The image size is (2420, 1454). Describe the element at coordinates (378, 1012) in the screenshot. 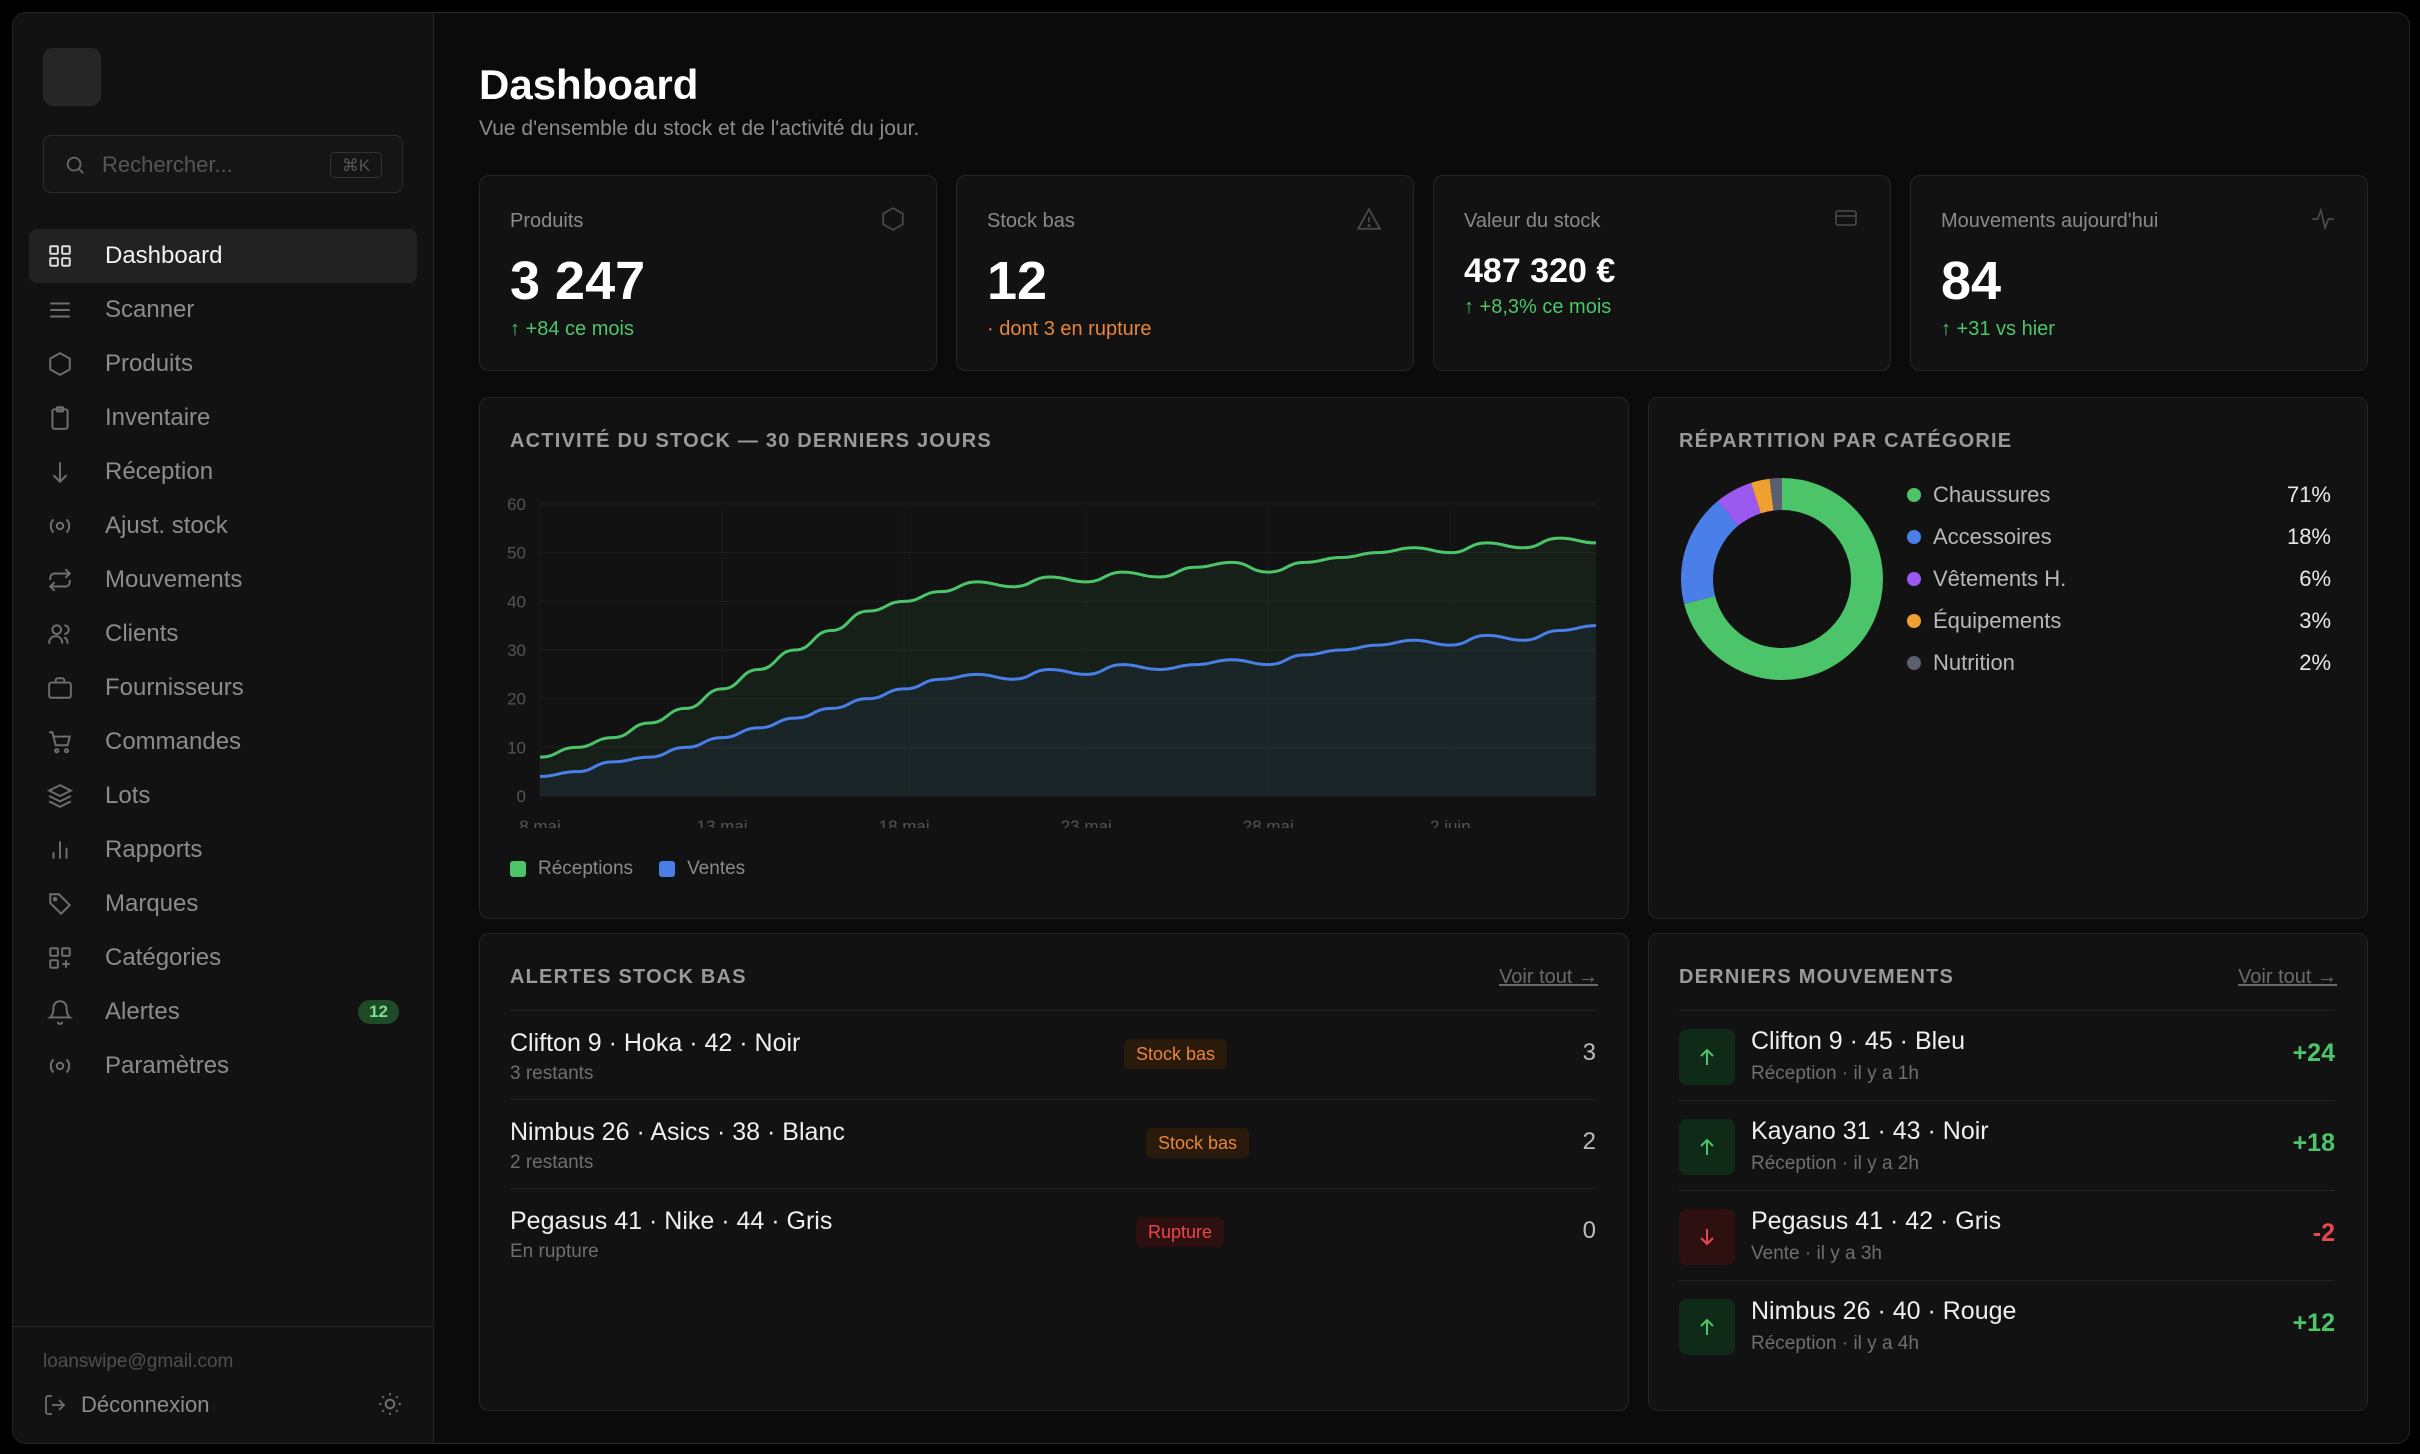

I see `alert-count-badge: 12` at that location.